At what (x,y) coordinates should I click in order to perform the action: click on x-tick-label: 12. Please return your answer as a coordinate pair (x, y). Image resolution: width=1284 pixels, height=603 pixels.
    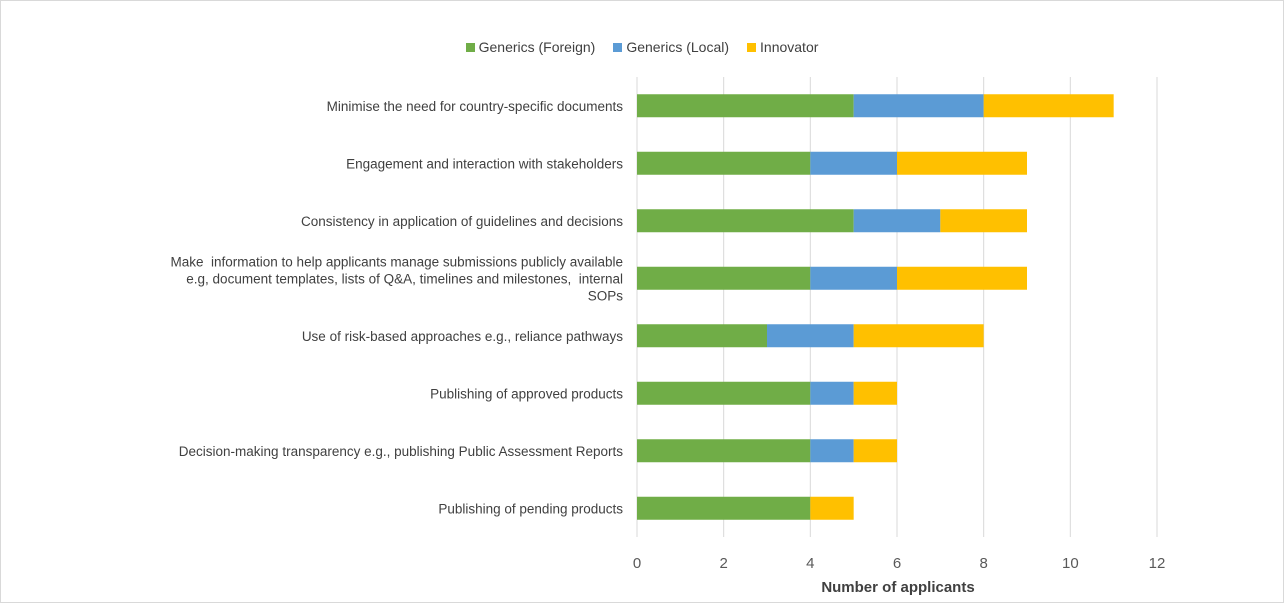
    Looking at the image, I should click on (1157, 563).